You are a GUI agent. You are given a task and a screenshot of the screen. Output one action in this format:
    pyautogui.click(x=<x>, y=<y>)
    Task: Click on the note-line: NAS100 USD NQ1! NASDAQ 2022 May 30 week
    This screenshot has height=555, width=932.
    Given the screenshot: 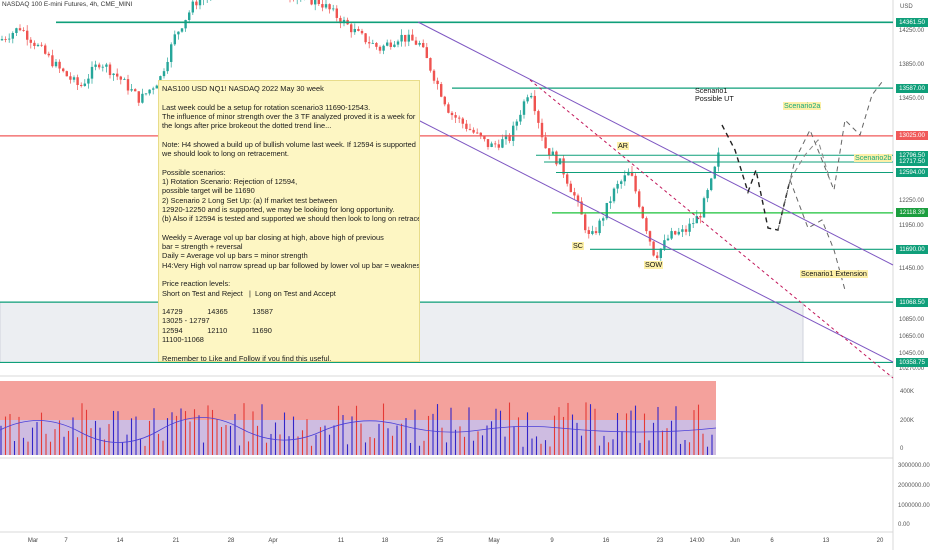 What is the action you would take?
    pyautogui.click(x=243, y=88)
    